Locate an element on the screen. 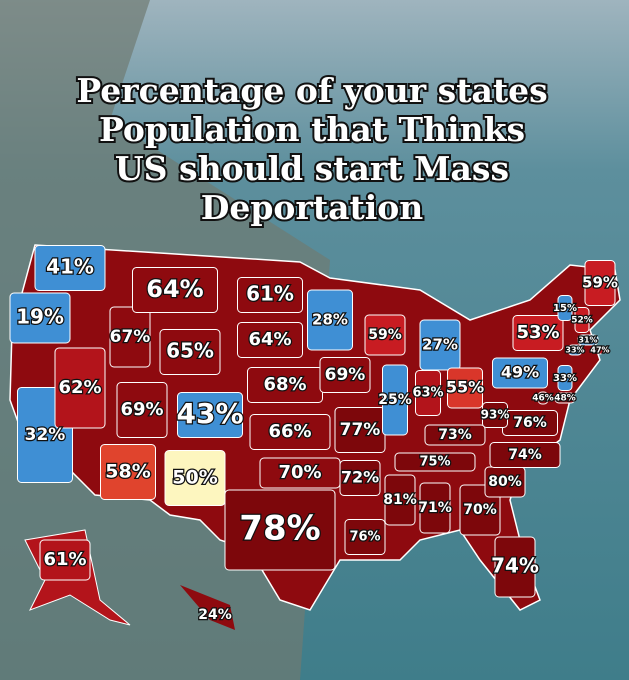  state-percentage: 67% is located at coordinates (130, 337).